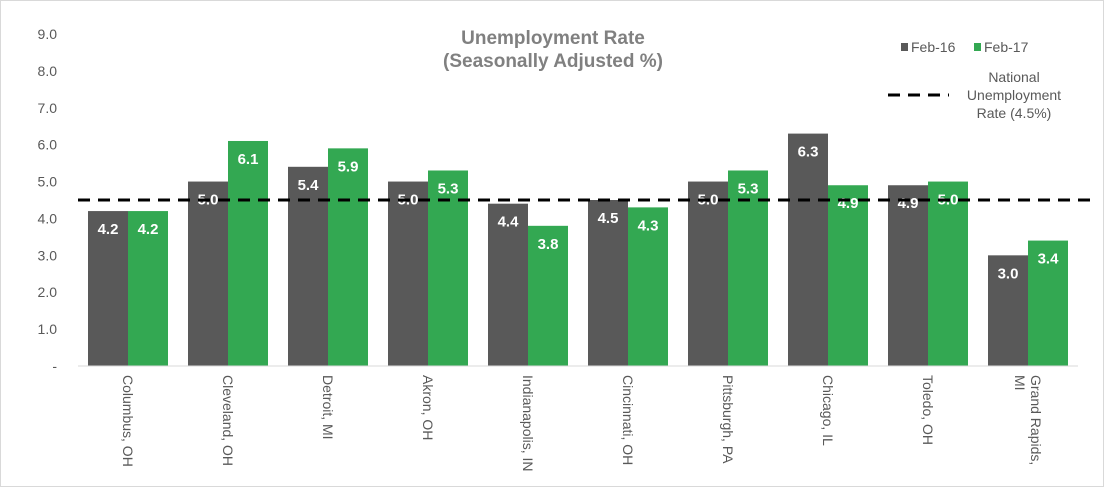  Describe the element at coordinates (48, 34) in the screenshot. I see `y-tick-label: 9.0` at that location.